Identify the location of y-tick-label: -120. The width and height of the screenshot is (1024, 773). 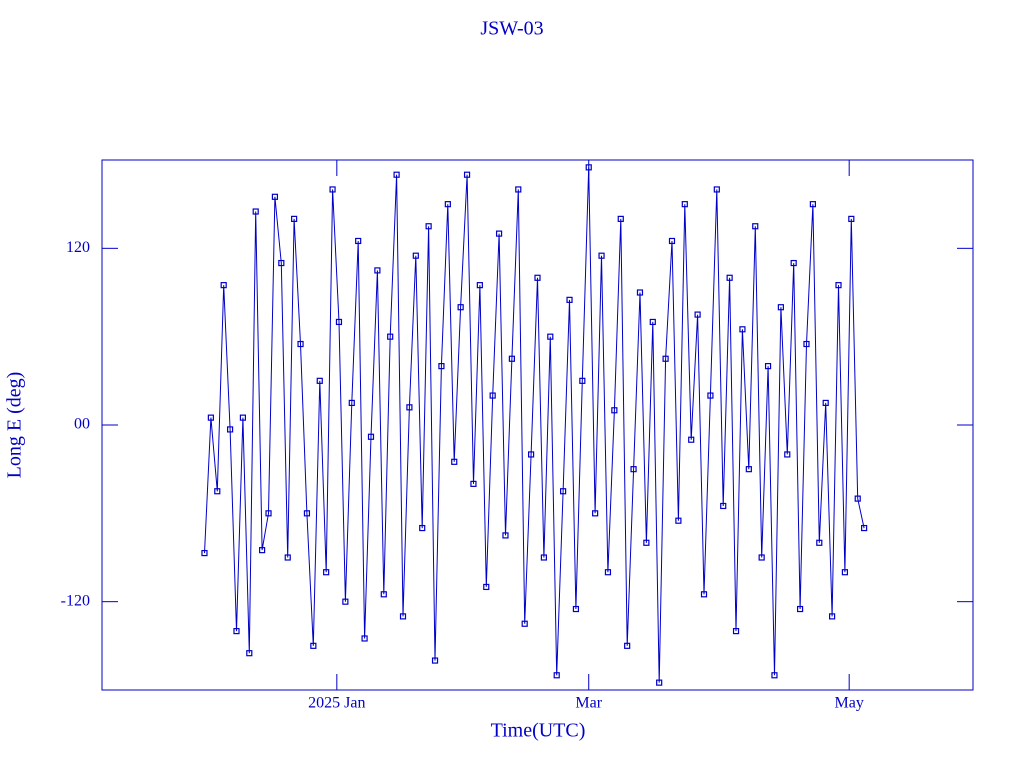
(75, 600).